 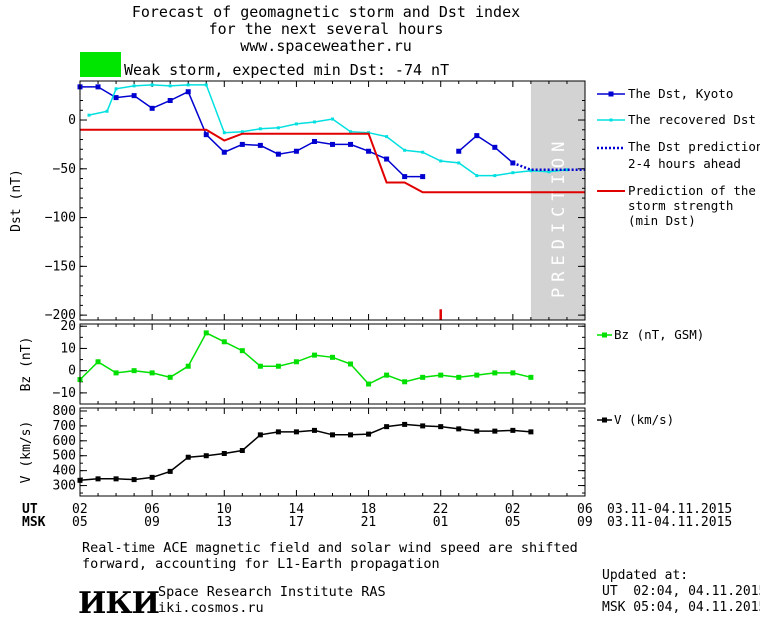 What do you see at coordinates (662, 220) in the screenshot?
I see `legend-storm-strength-3: (min Dst)` at bounding box center [662, 220].